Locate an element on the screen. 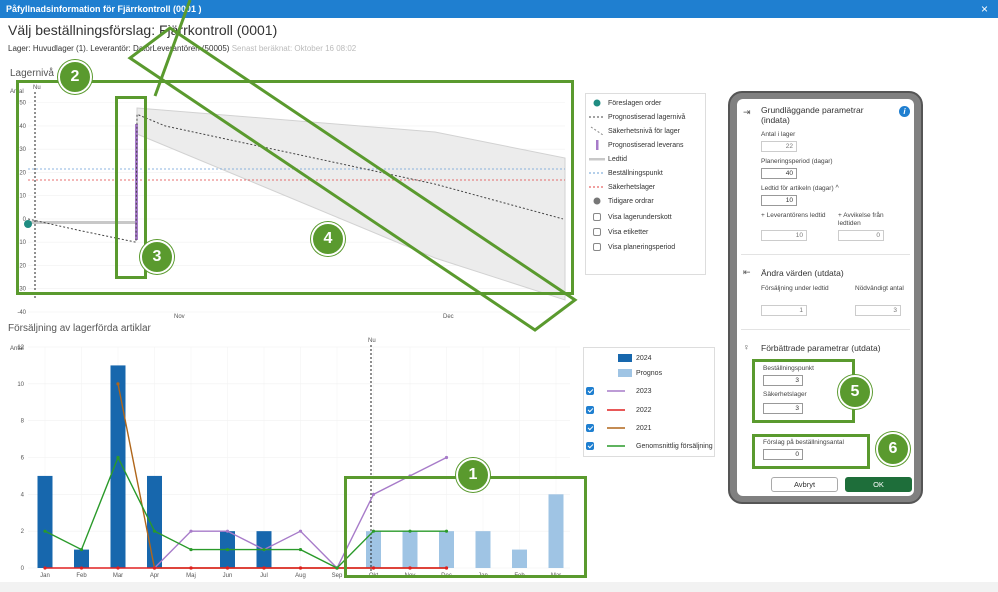 The height and width of the screenshot is (592, 998). lead-time-bar is located at coordinates (82, 222).